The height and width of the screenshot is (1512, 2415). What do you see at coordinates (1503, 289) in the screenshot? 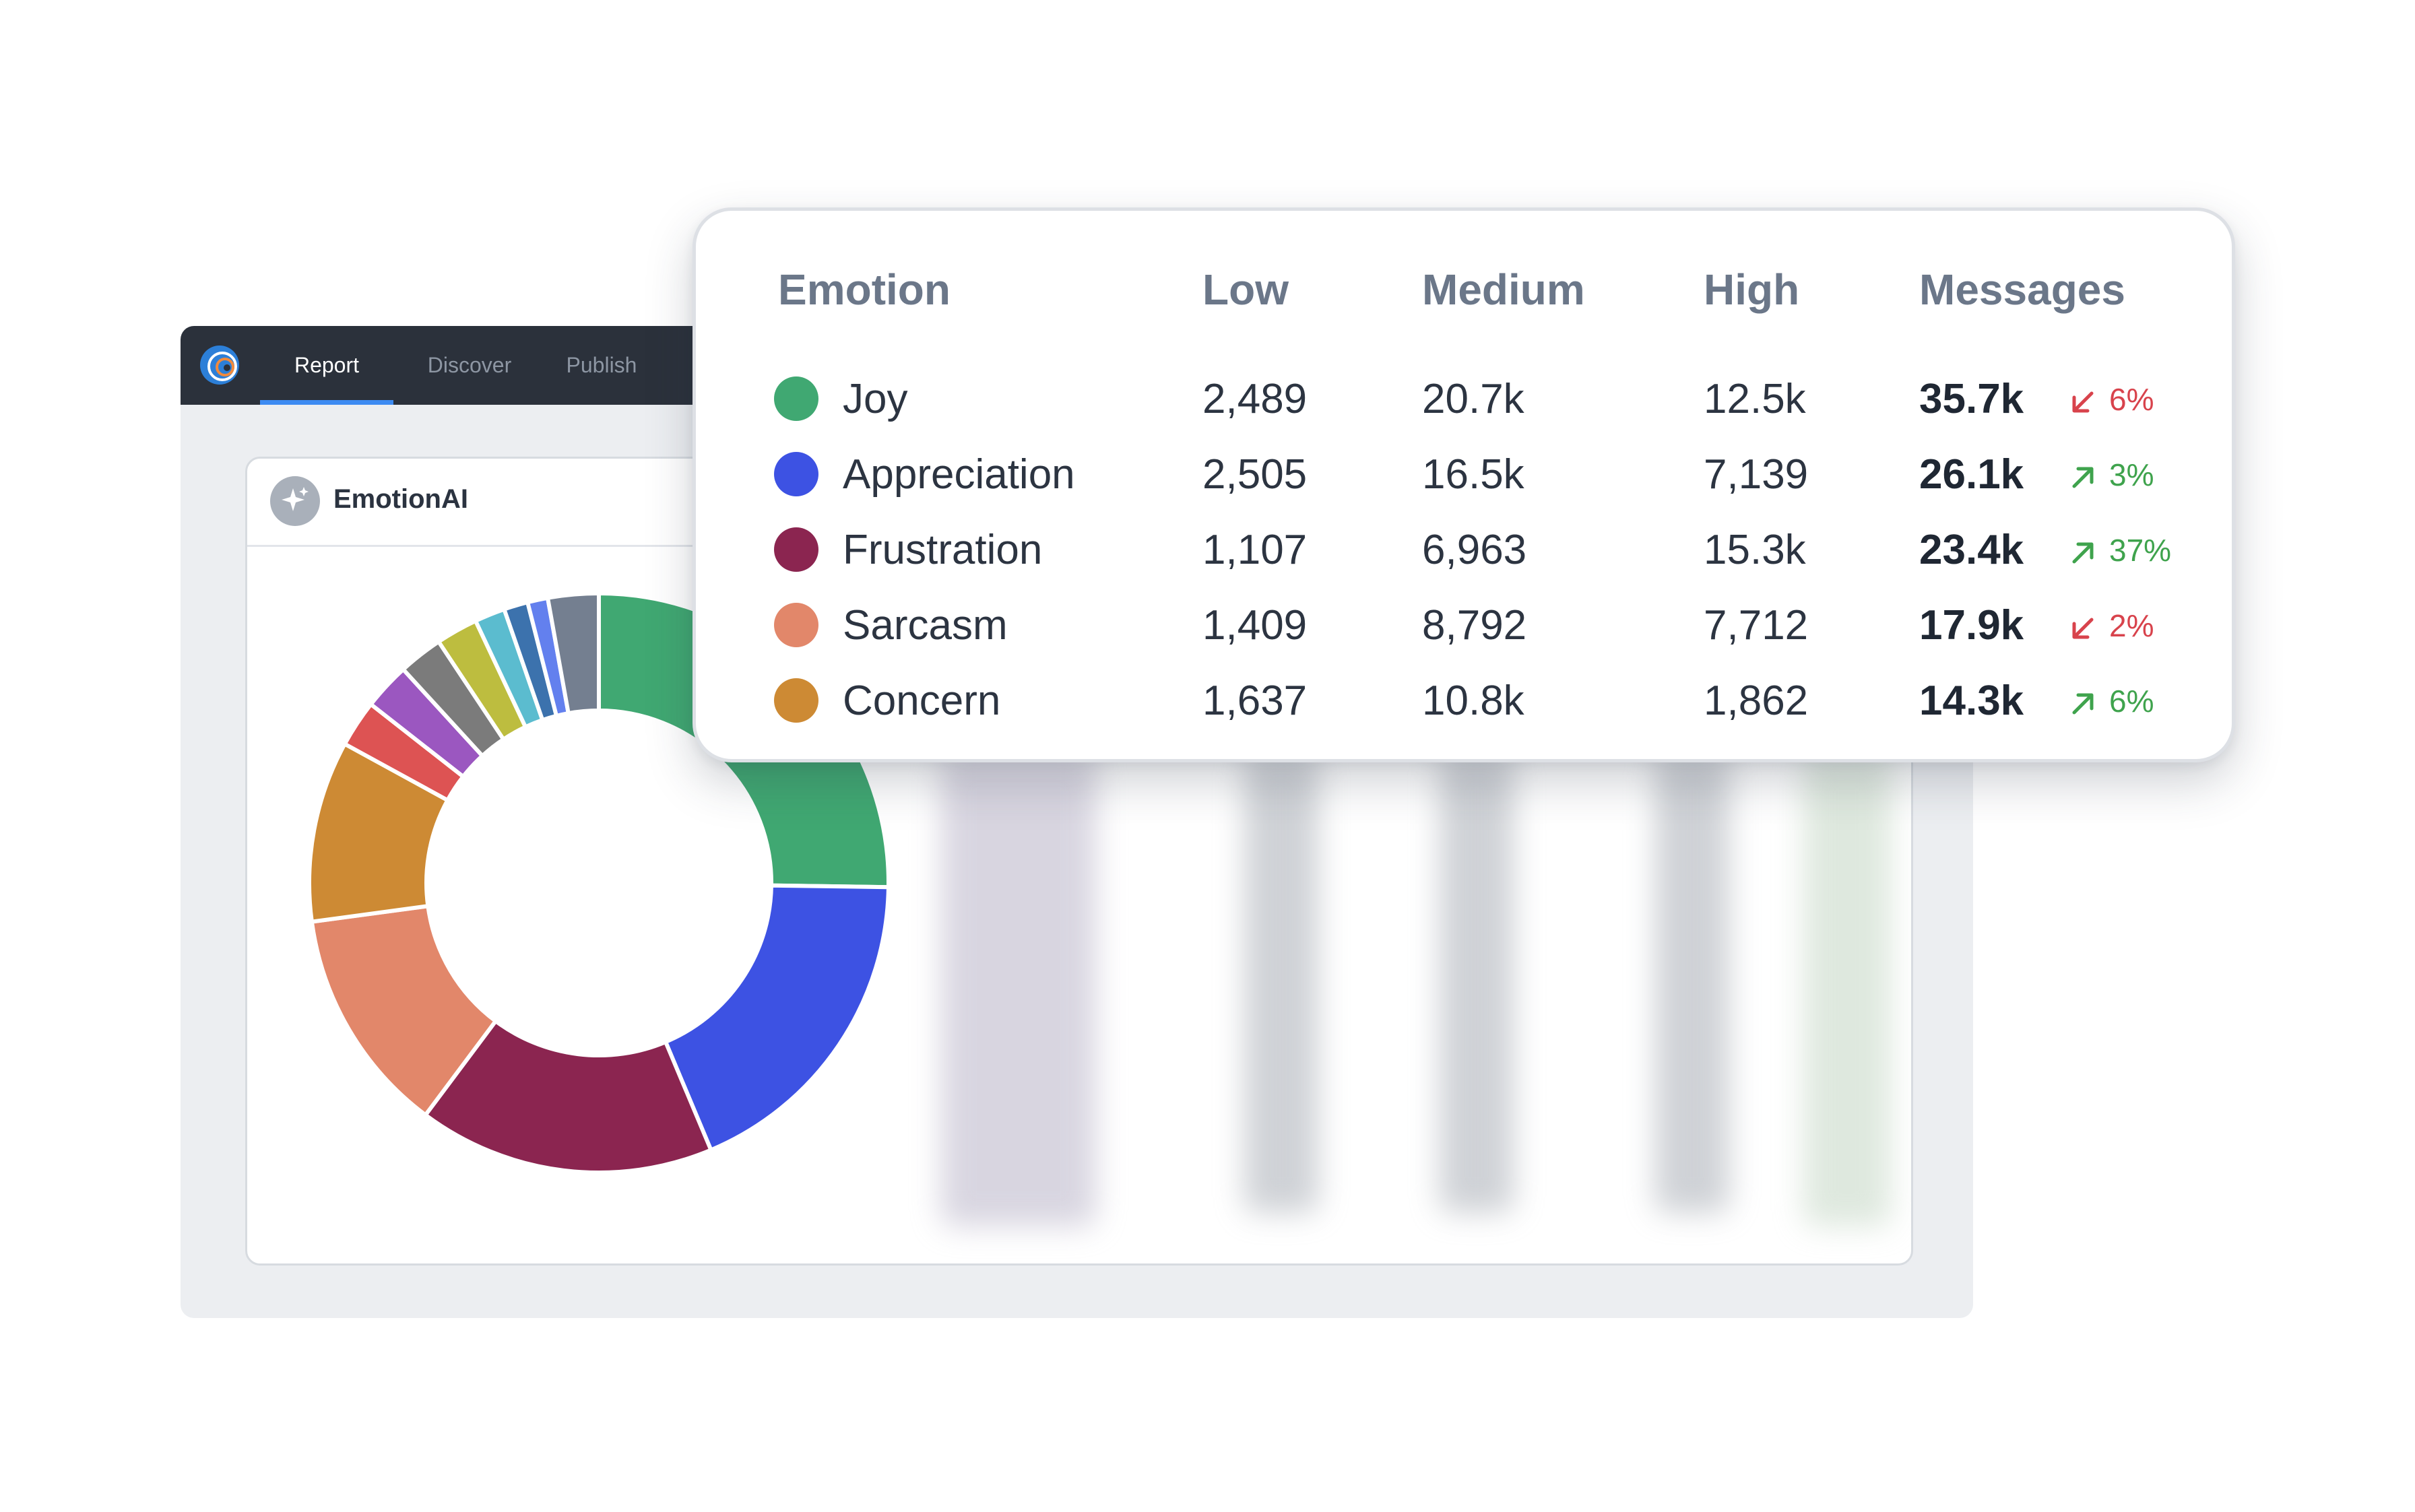
I see `header-medium: Medium` at bounding box center [1503, 289].